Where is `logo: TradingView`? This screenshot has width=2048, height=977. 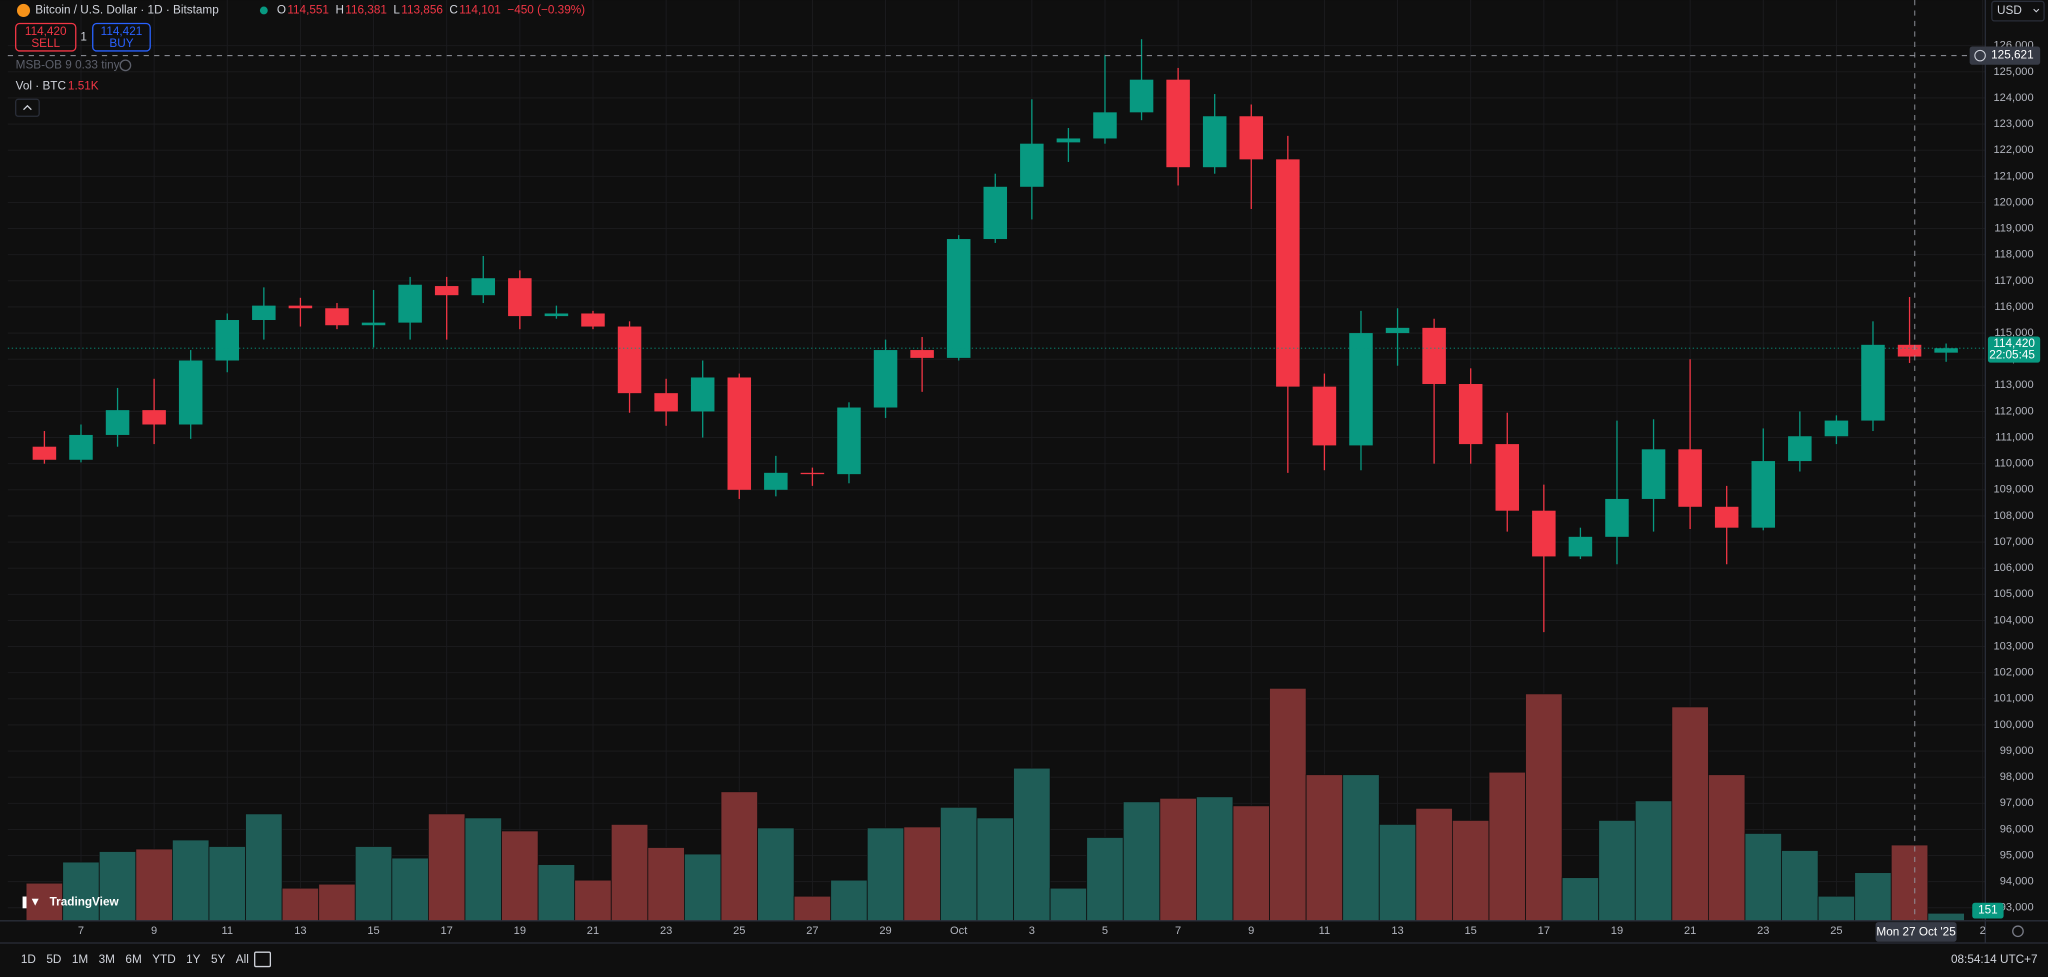
logo: TradingView is located at coordinates (85, 902).